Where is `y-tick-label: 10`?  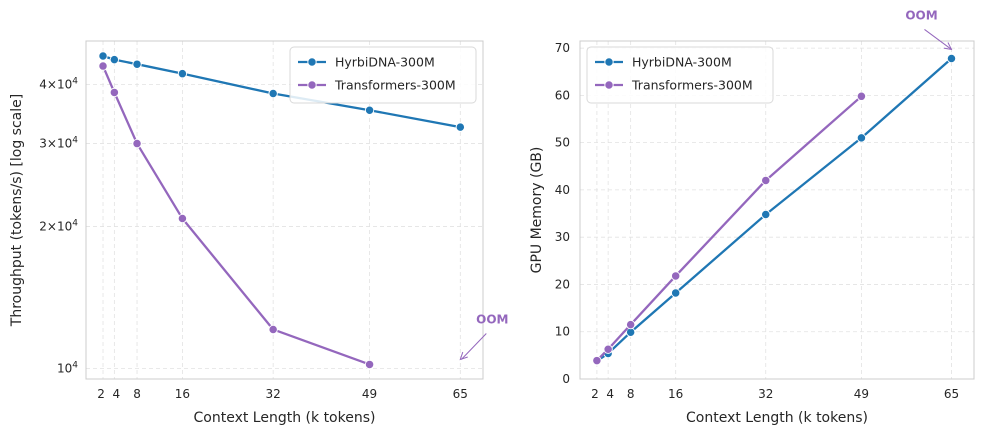 y-tick-label: 10 is located at coordinates (562, 332).